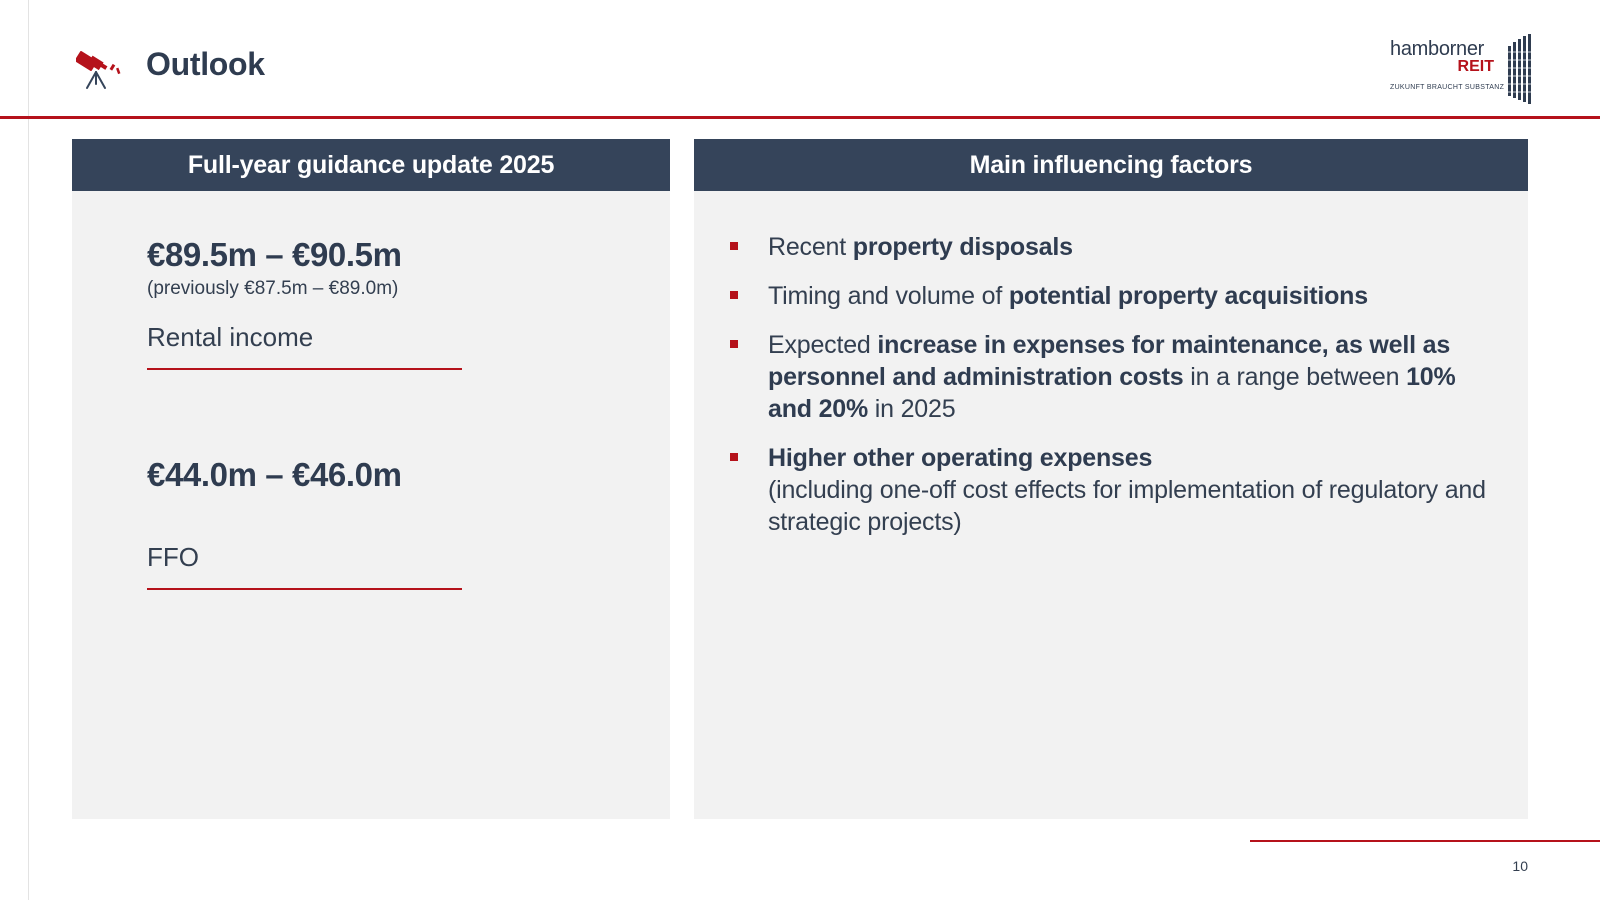  Describe the element at coordinates (1111, 165) in the screenshot. I see `factors-panel-title: Main influencing factors` at that location.